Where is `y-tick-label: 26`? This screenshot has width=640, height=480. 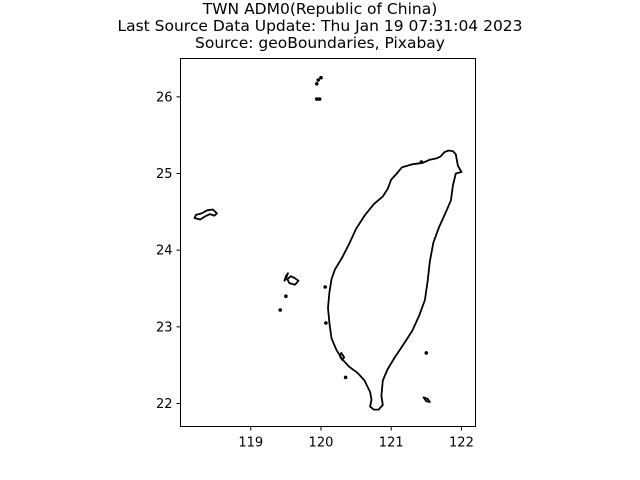
y-tick-label: 26 is located at coordinates (164, 97).